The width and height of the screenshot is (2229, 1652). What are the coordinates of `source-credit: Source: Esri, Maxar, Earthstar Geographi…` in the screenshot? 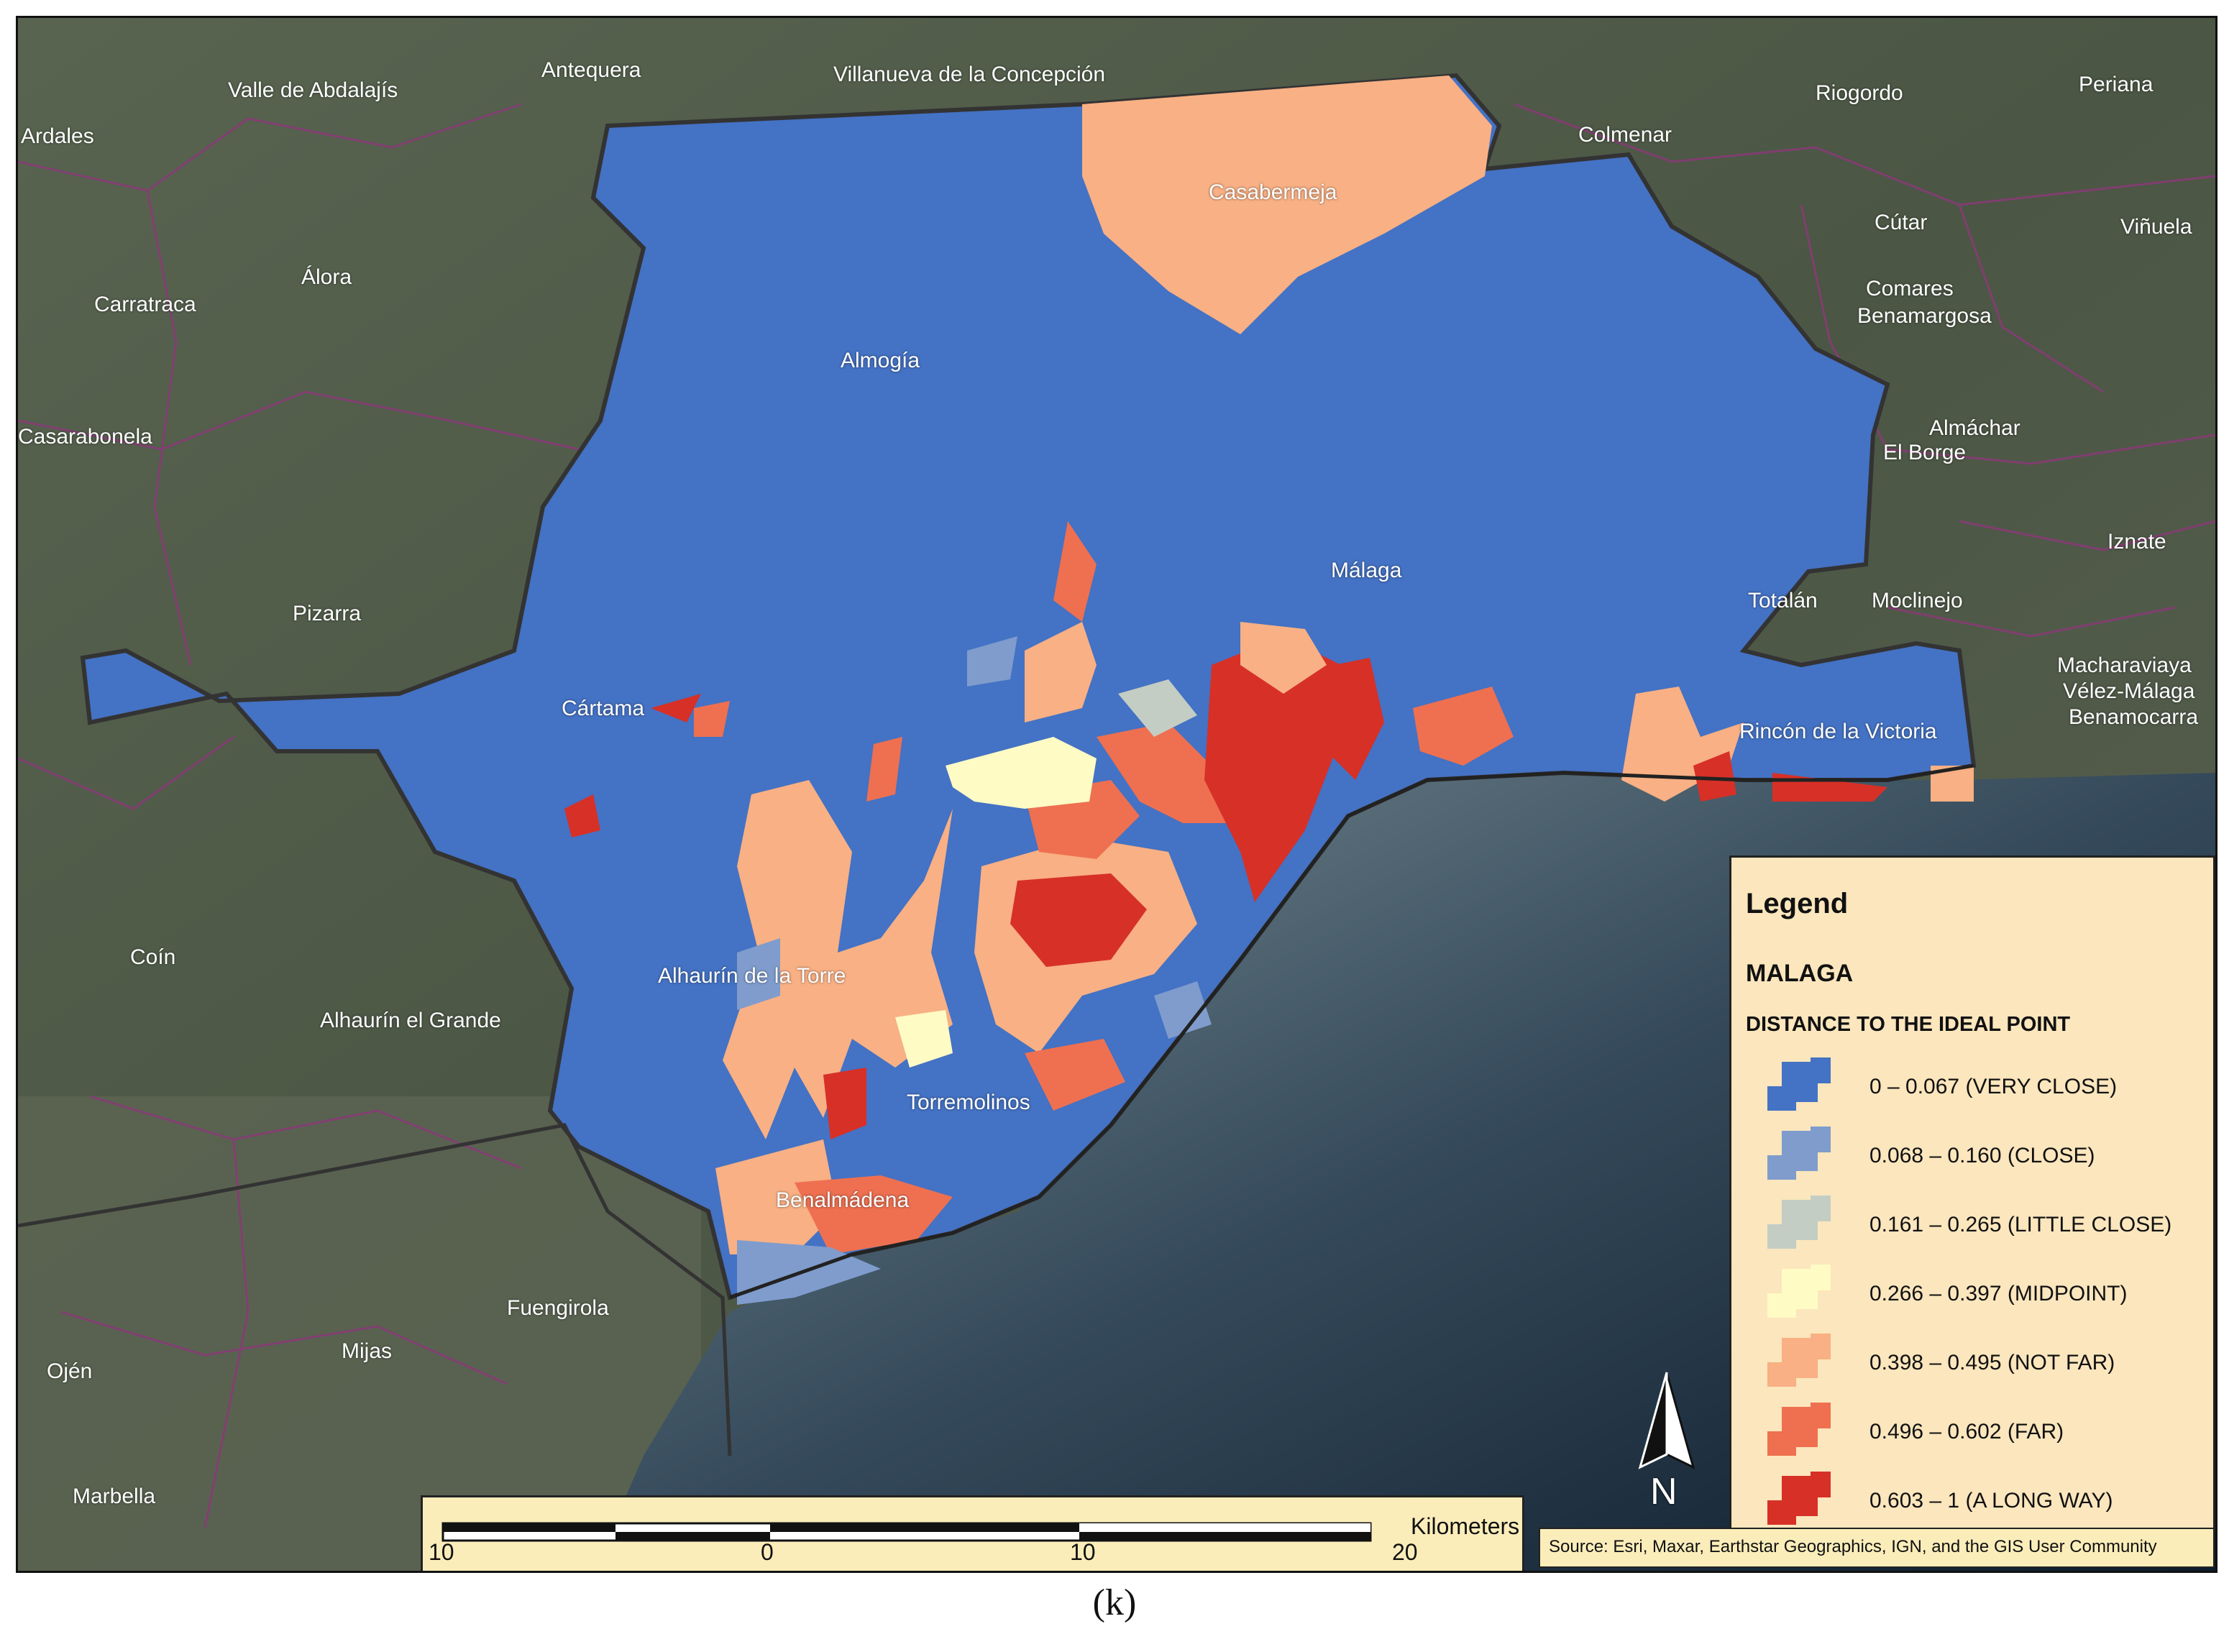 It's located at (1877, 1548).